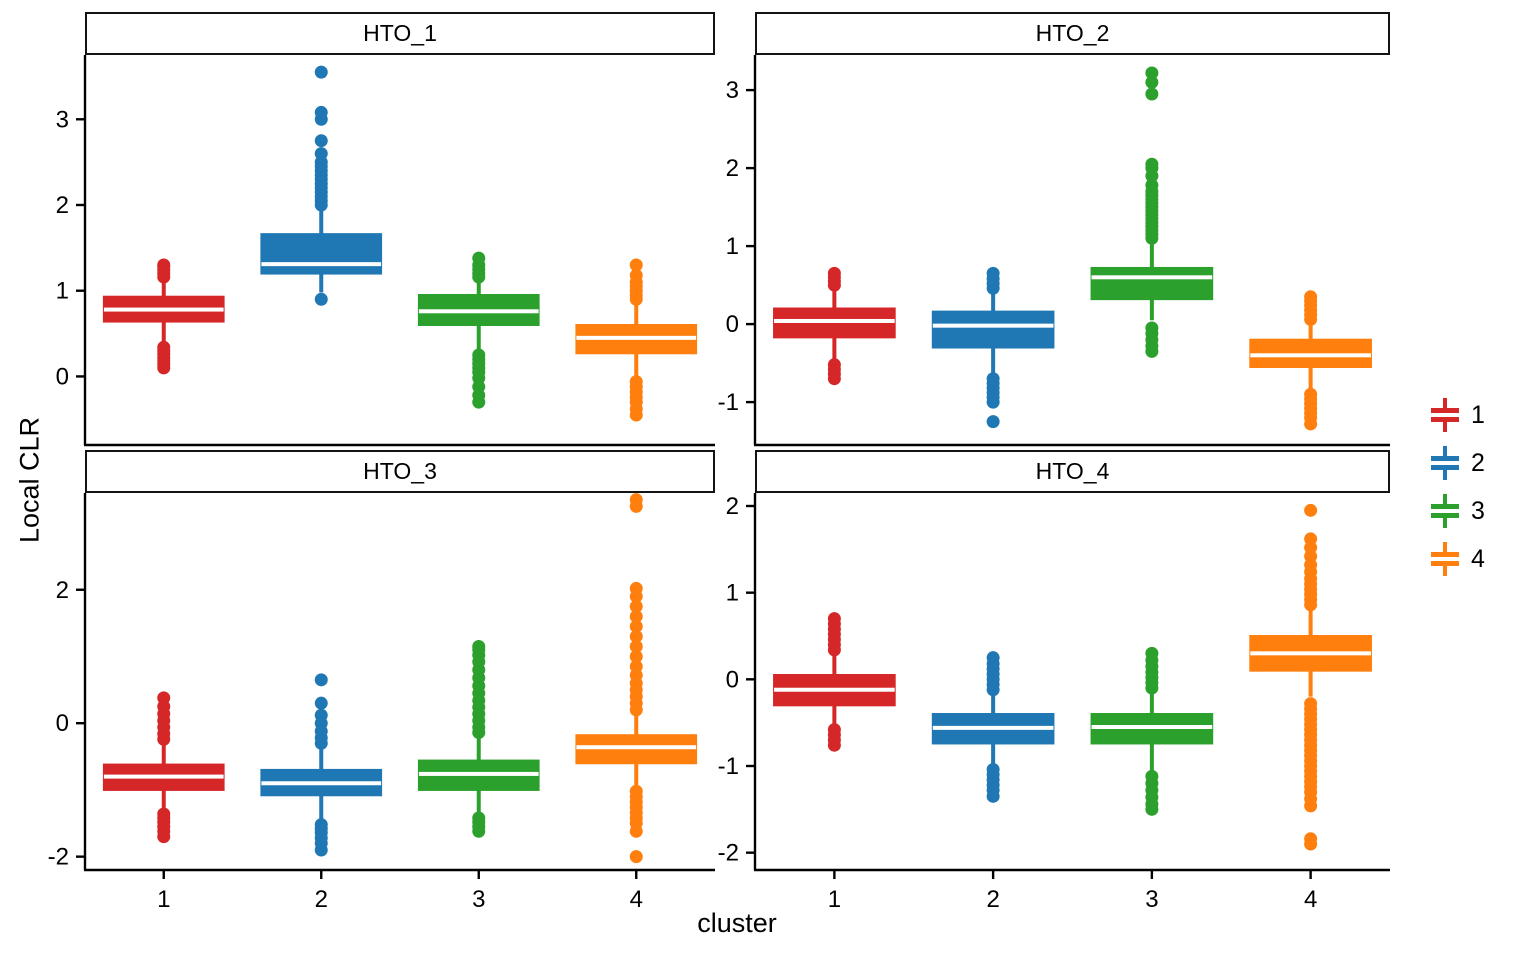 Image resolution: width=1536 pixels, height=960 pixels. I want to click on facet-title-hto-3: HTO_3, so click(400, 471).